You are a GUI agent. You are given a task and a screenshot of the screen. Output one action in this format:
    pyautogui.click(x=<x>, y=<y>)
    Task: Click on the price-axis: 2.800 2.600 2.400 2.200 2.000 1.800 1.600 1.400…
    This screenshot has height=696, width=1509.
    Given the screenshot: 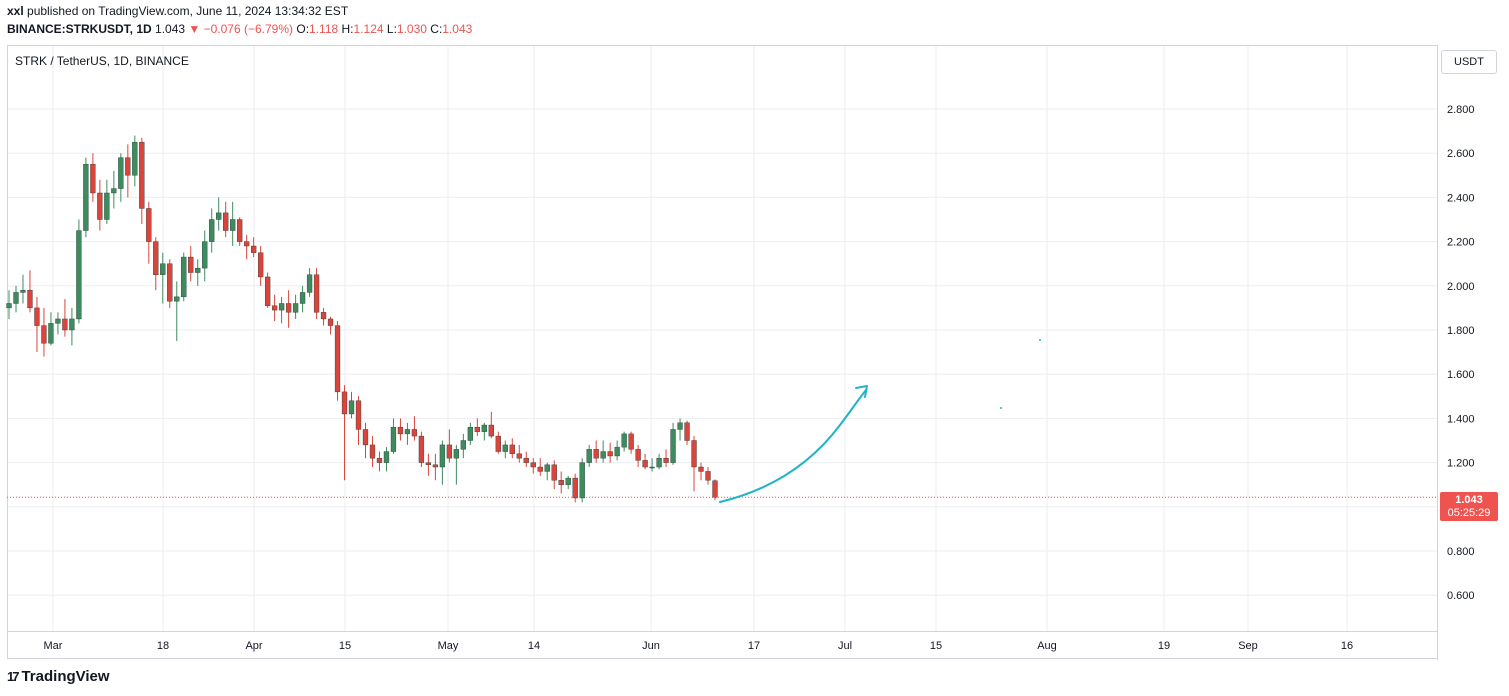 What is the action you would take?
    pyautogui.click(x=1461, y=353)
    